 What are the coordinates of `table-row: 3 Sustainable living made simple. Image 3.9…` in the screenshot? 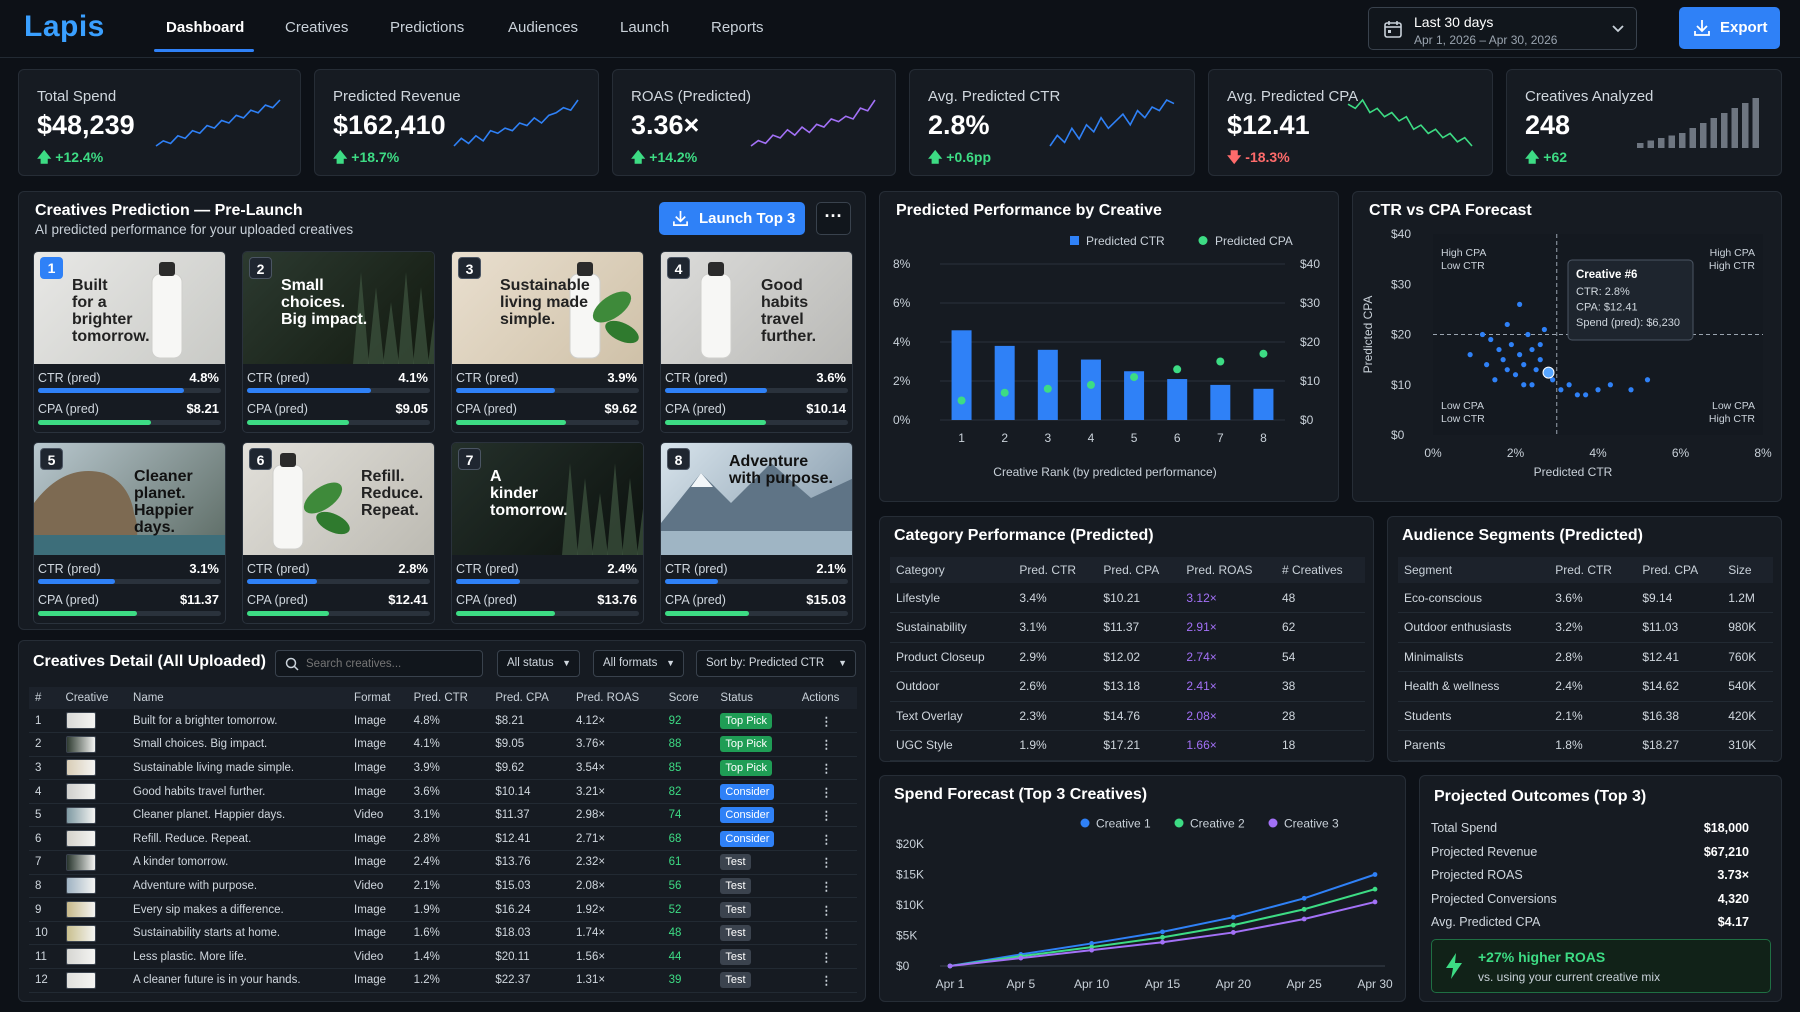 It's located at (443, 768).